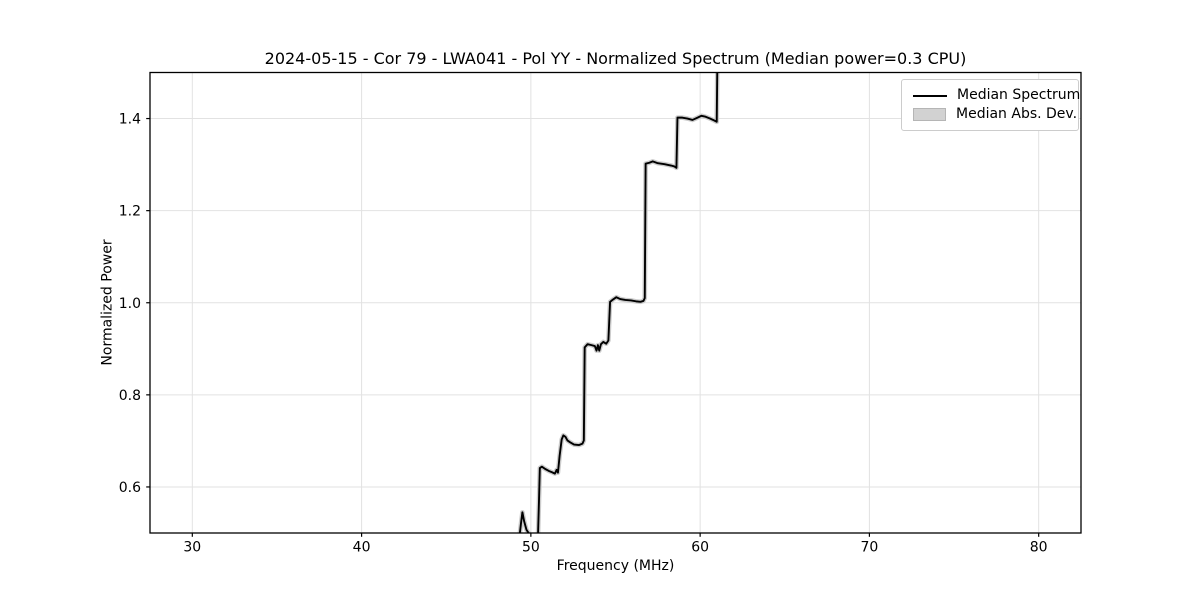 Image resolution: width=1200 pixels, height=600 pixels. What do you see at coordinates (531, 548) in the screenshot?
I see `x-tick-label: 50` at bounding box center [531, 548].